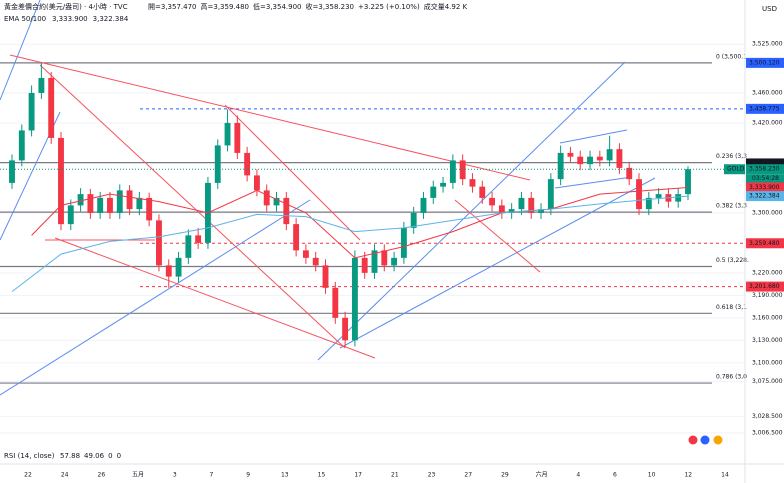 The width and height of the screenshot is (784, 483). What do you see at coordinates (360, 222) in the screenshot?
I see `ema-line` at bounding box center [360, 222].